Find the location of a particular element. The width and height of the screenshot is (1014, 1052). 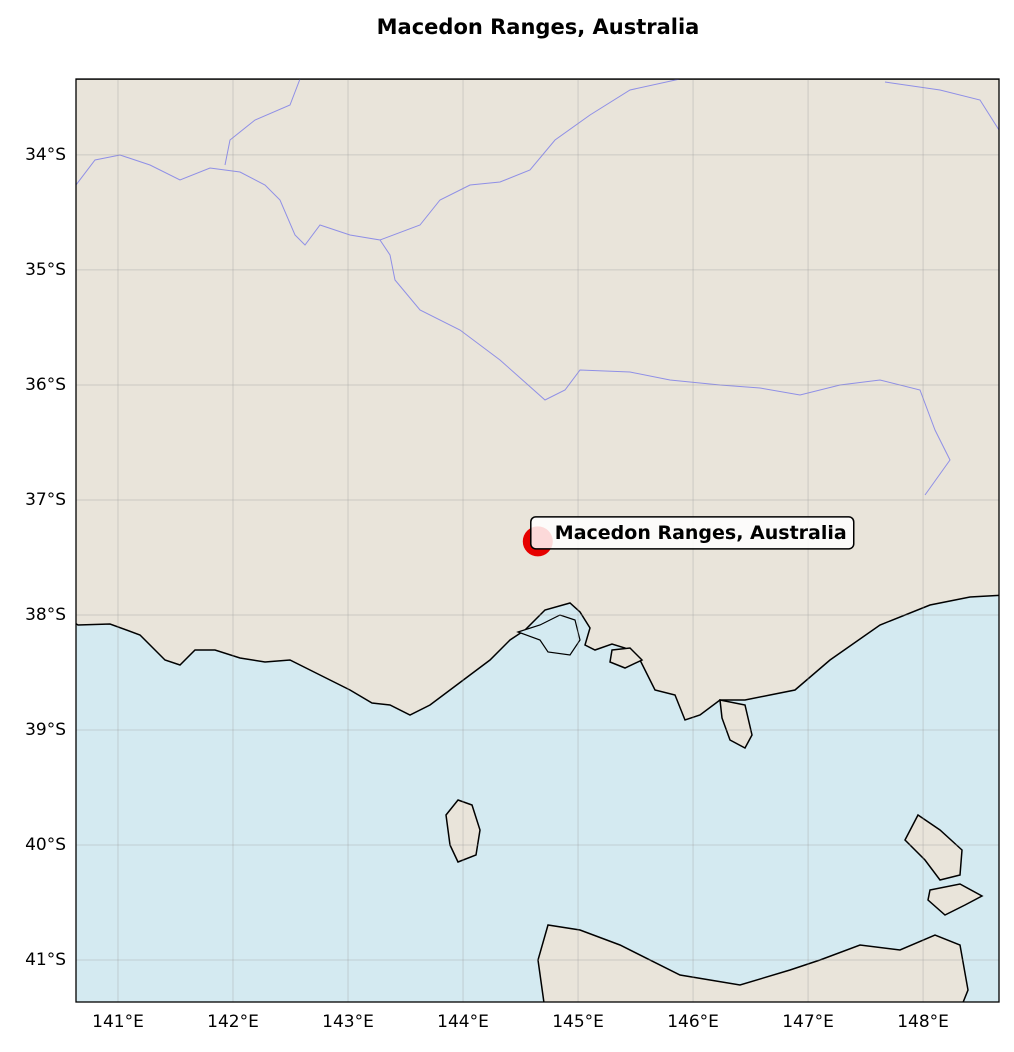

label-box is located at coordinates (692, 533).